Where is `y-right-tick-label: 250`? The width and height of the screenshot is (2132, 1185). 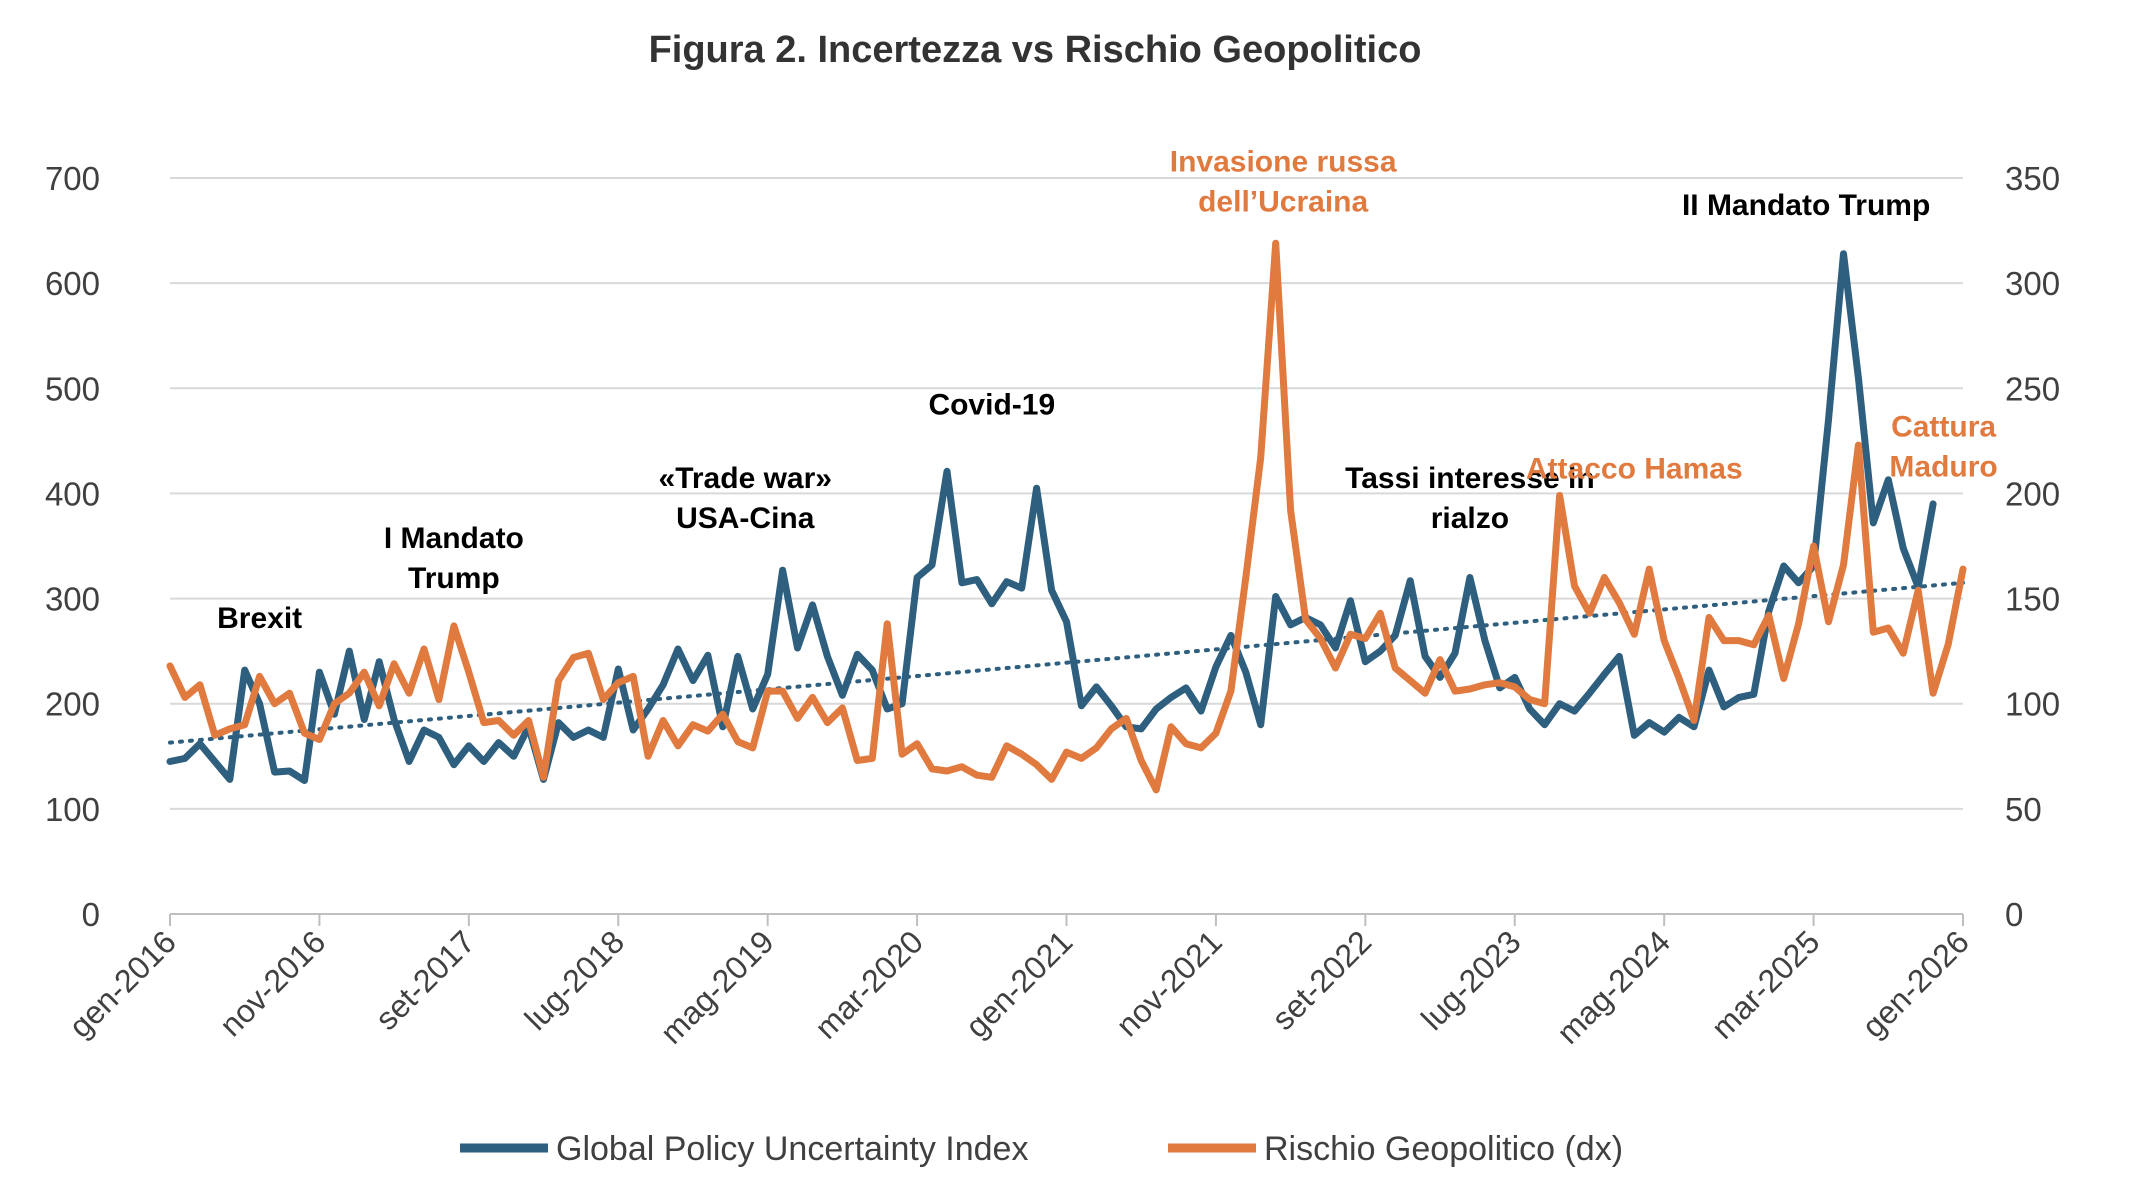
y-right-tick-label: 250 is located at coordinates (2032, 388).